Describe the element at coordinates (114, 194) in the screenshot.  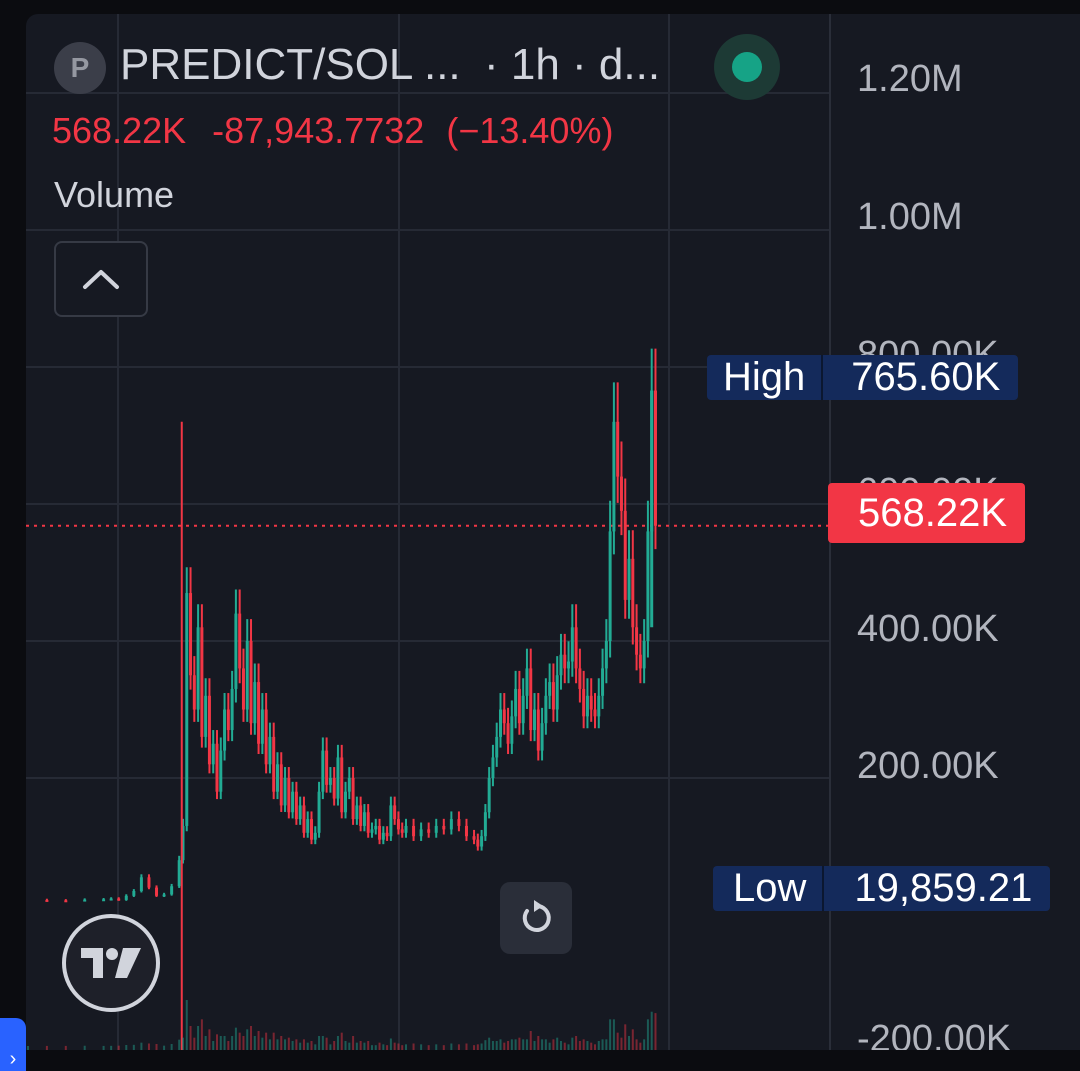
I see `volume-indicator-label: Volume` at that location.